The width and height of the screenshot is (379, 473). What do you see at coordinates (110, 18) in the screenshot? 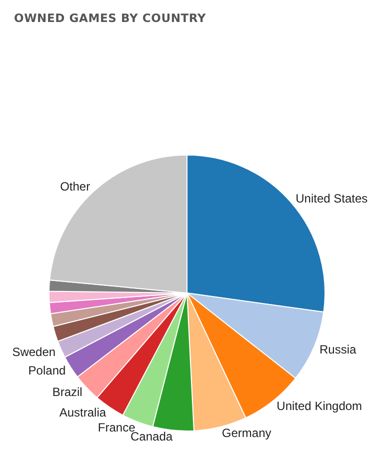
I see `chart-title: OWNED GAMES BY COUNTRY` at bounding box center [110, 18].